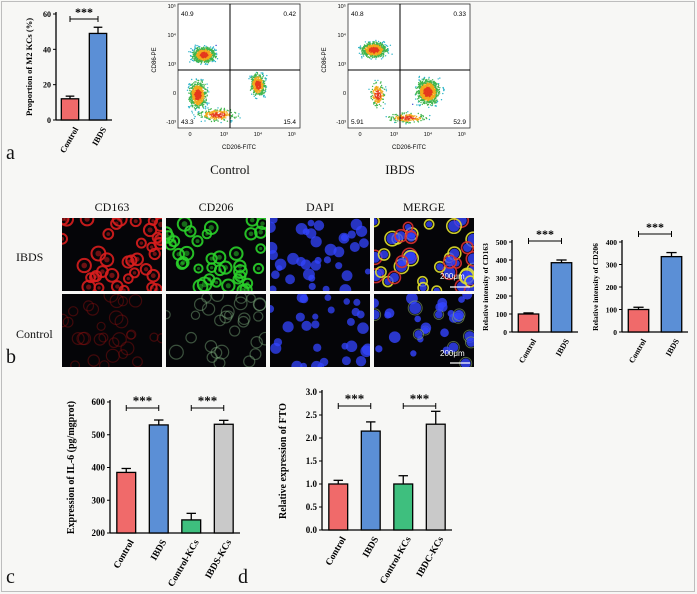 The width and height of the screenshot is (697, 594). I want to click on flow-y-tick: 0, so click(344, 94).